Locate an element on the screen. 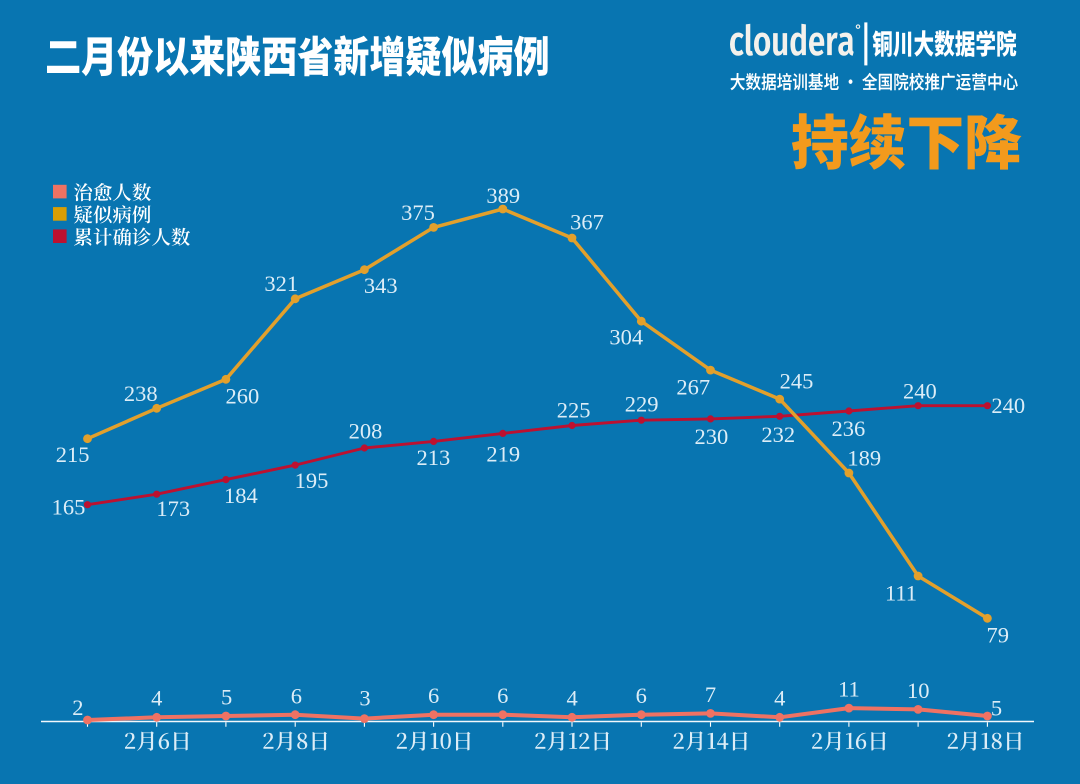 Image resolution: width=1080 pixels, height=784 pixels. svg-text: 389 is located at coordinates (503, 195).